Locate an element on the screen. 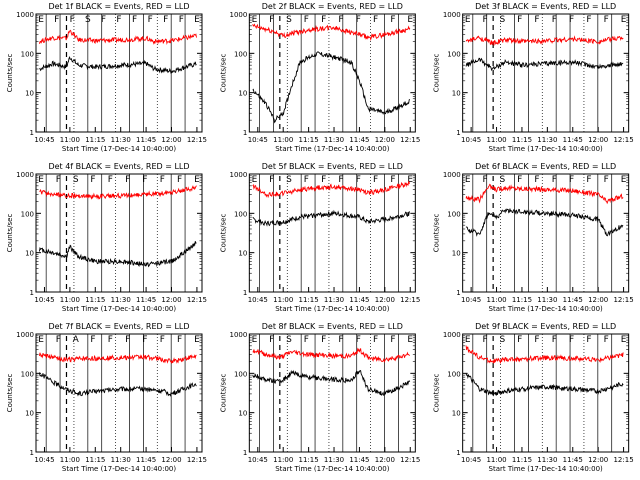 This screenshot has height=480, width=640. chart-title: Det 4f BLACK = Events, RED = LLD is located at coordinates (118, 166).